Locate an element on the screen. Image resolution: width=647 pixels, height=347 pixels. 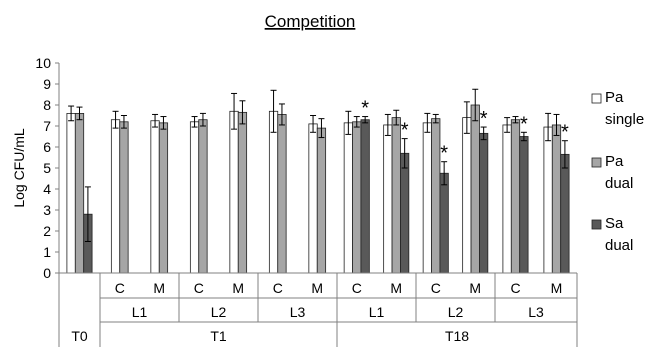
legend-label-pa-single: Pa is located at coordinates (614, 97).